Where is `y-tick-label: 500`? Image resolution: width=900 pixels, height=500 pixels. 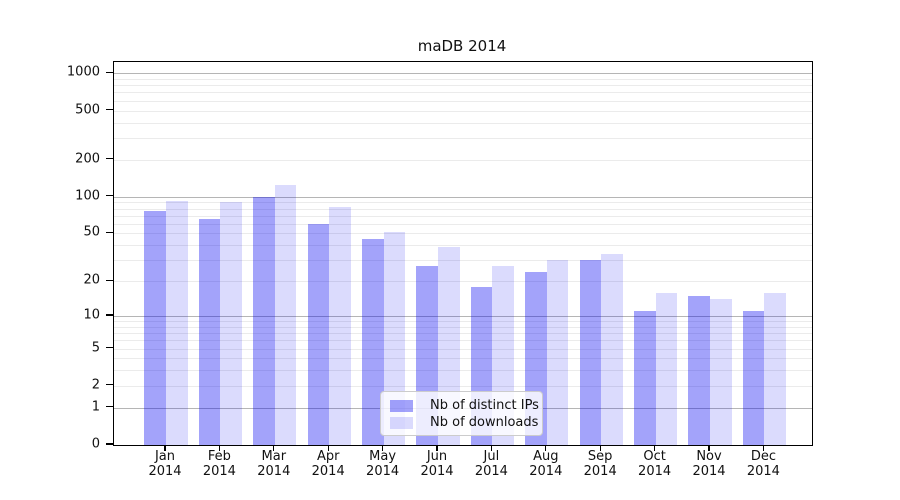
y-tick-label: 500 is located at coordinates (87, 110).